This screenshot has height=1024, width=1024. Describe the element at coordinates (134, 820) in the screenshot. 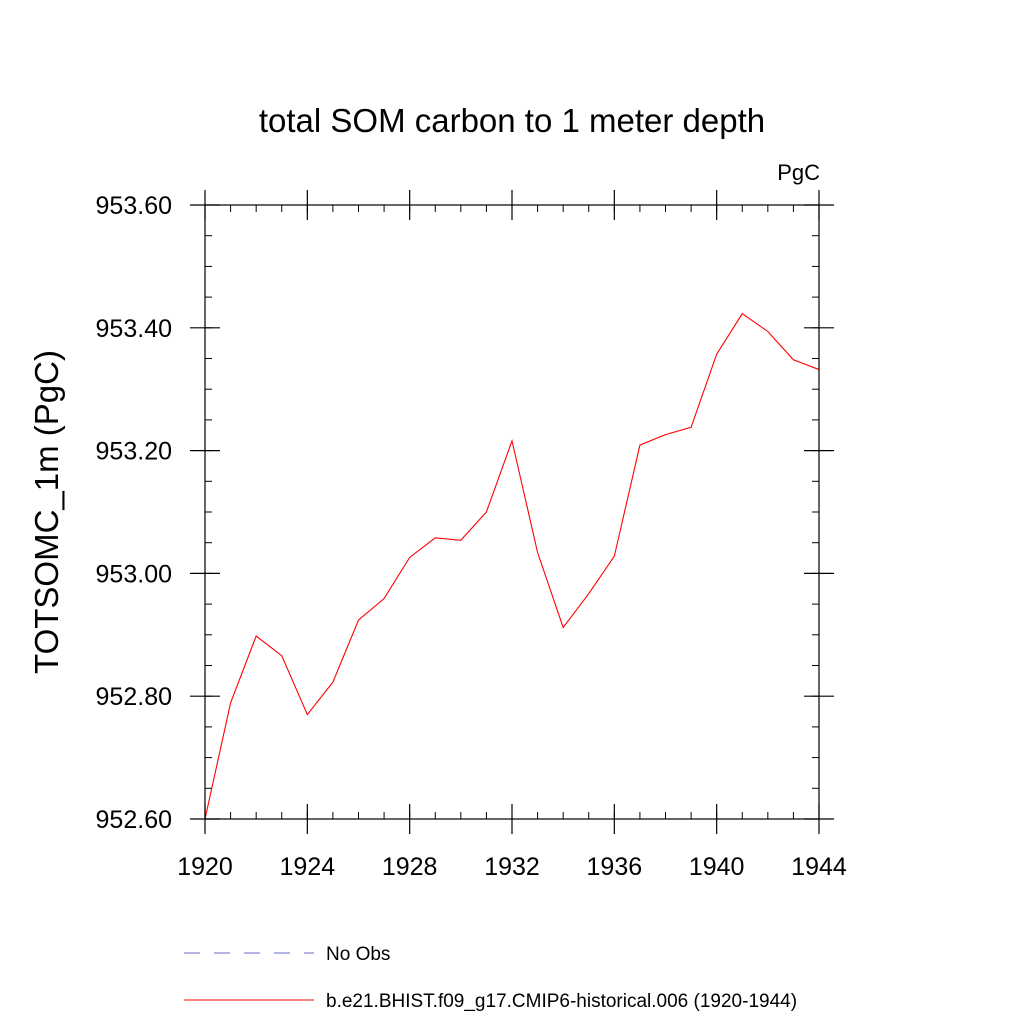

I see `y-tick-label: 952.60` at that location.